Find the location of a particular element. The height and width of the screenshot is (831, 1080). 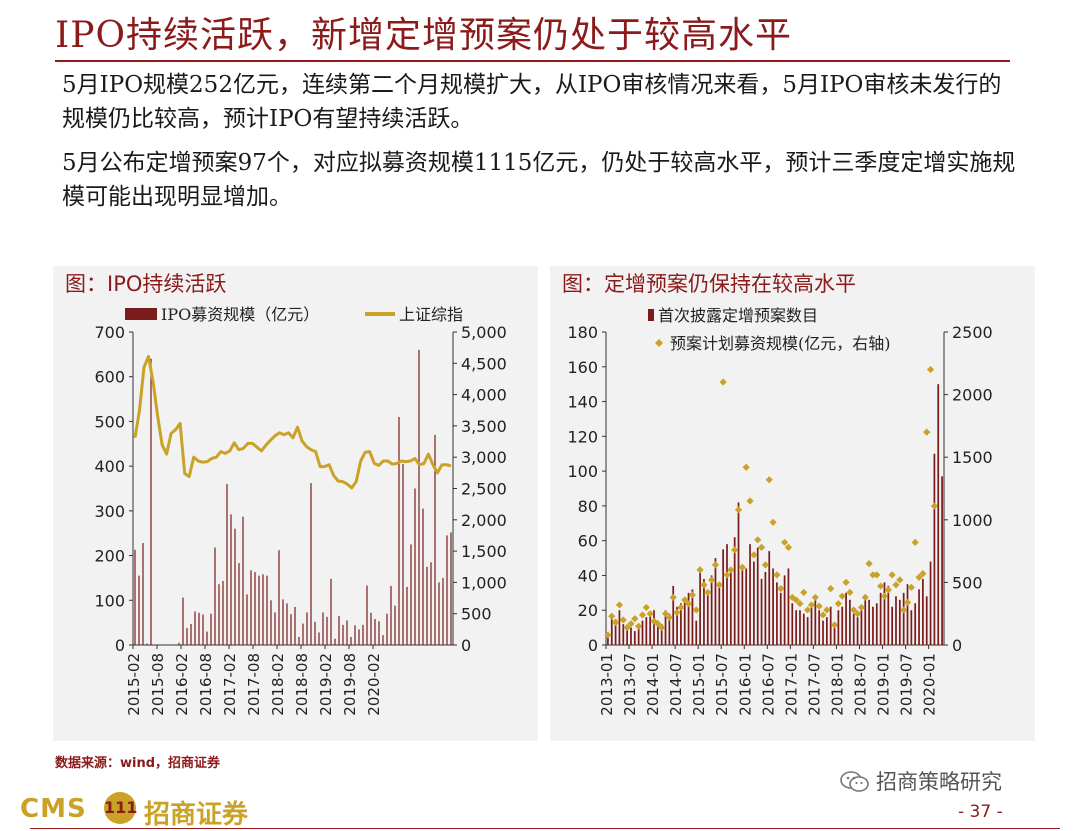

y-tick-right-label: 1500 is located at coordinates (972, 457).